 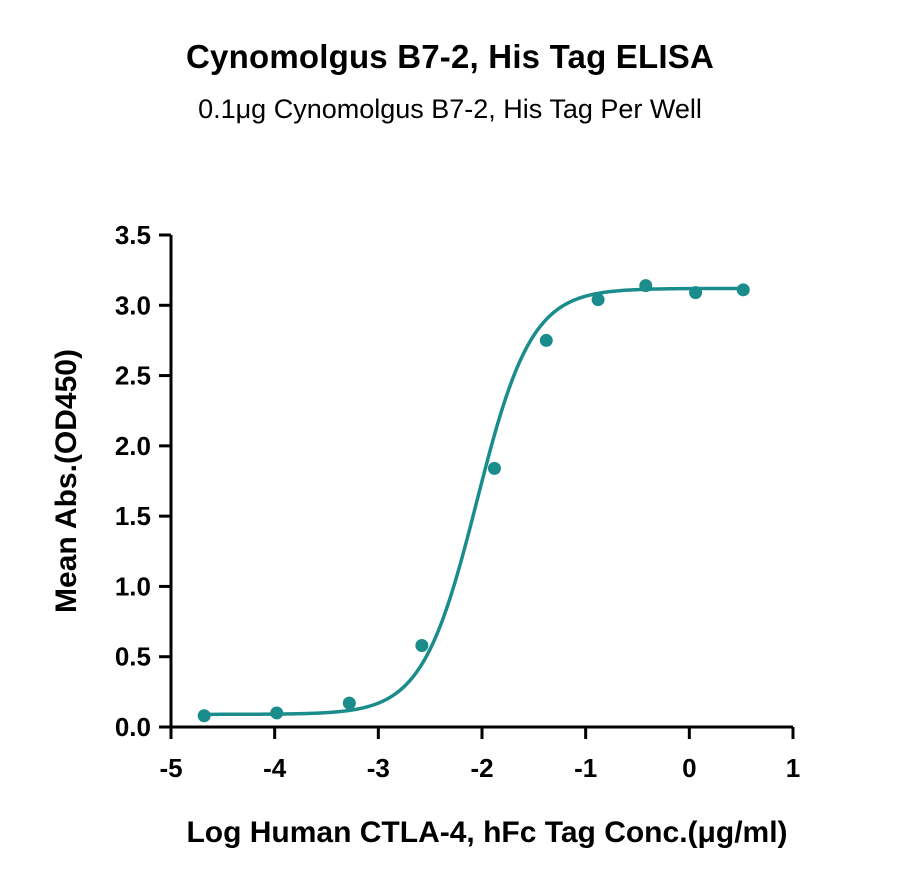 I want to click on y-tick-label: 1.5, so click(x=133, y=516).